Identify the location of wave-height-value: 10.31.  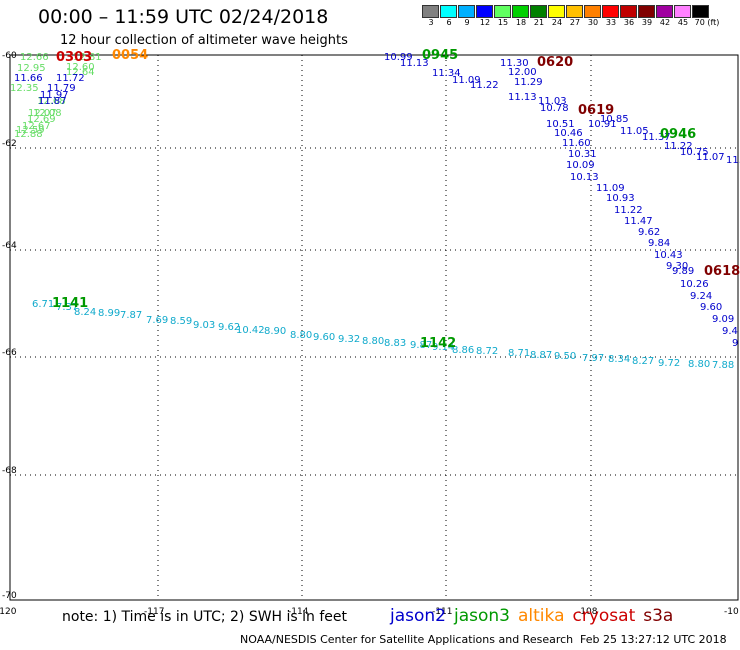
(582, 154).